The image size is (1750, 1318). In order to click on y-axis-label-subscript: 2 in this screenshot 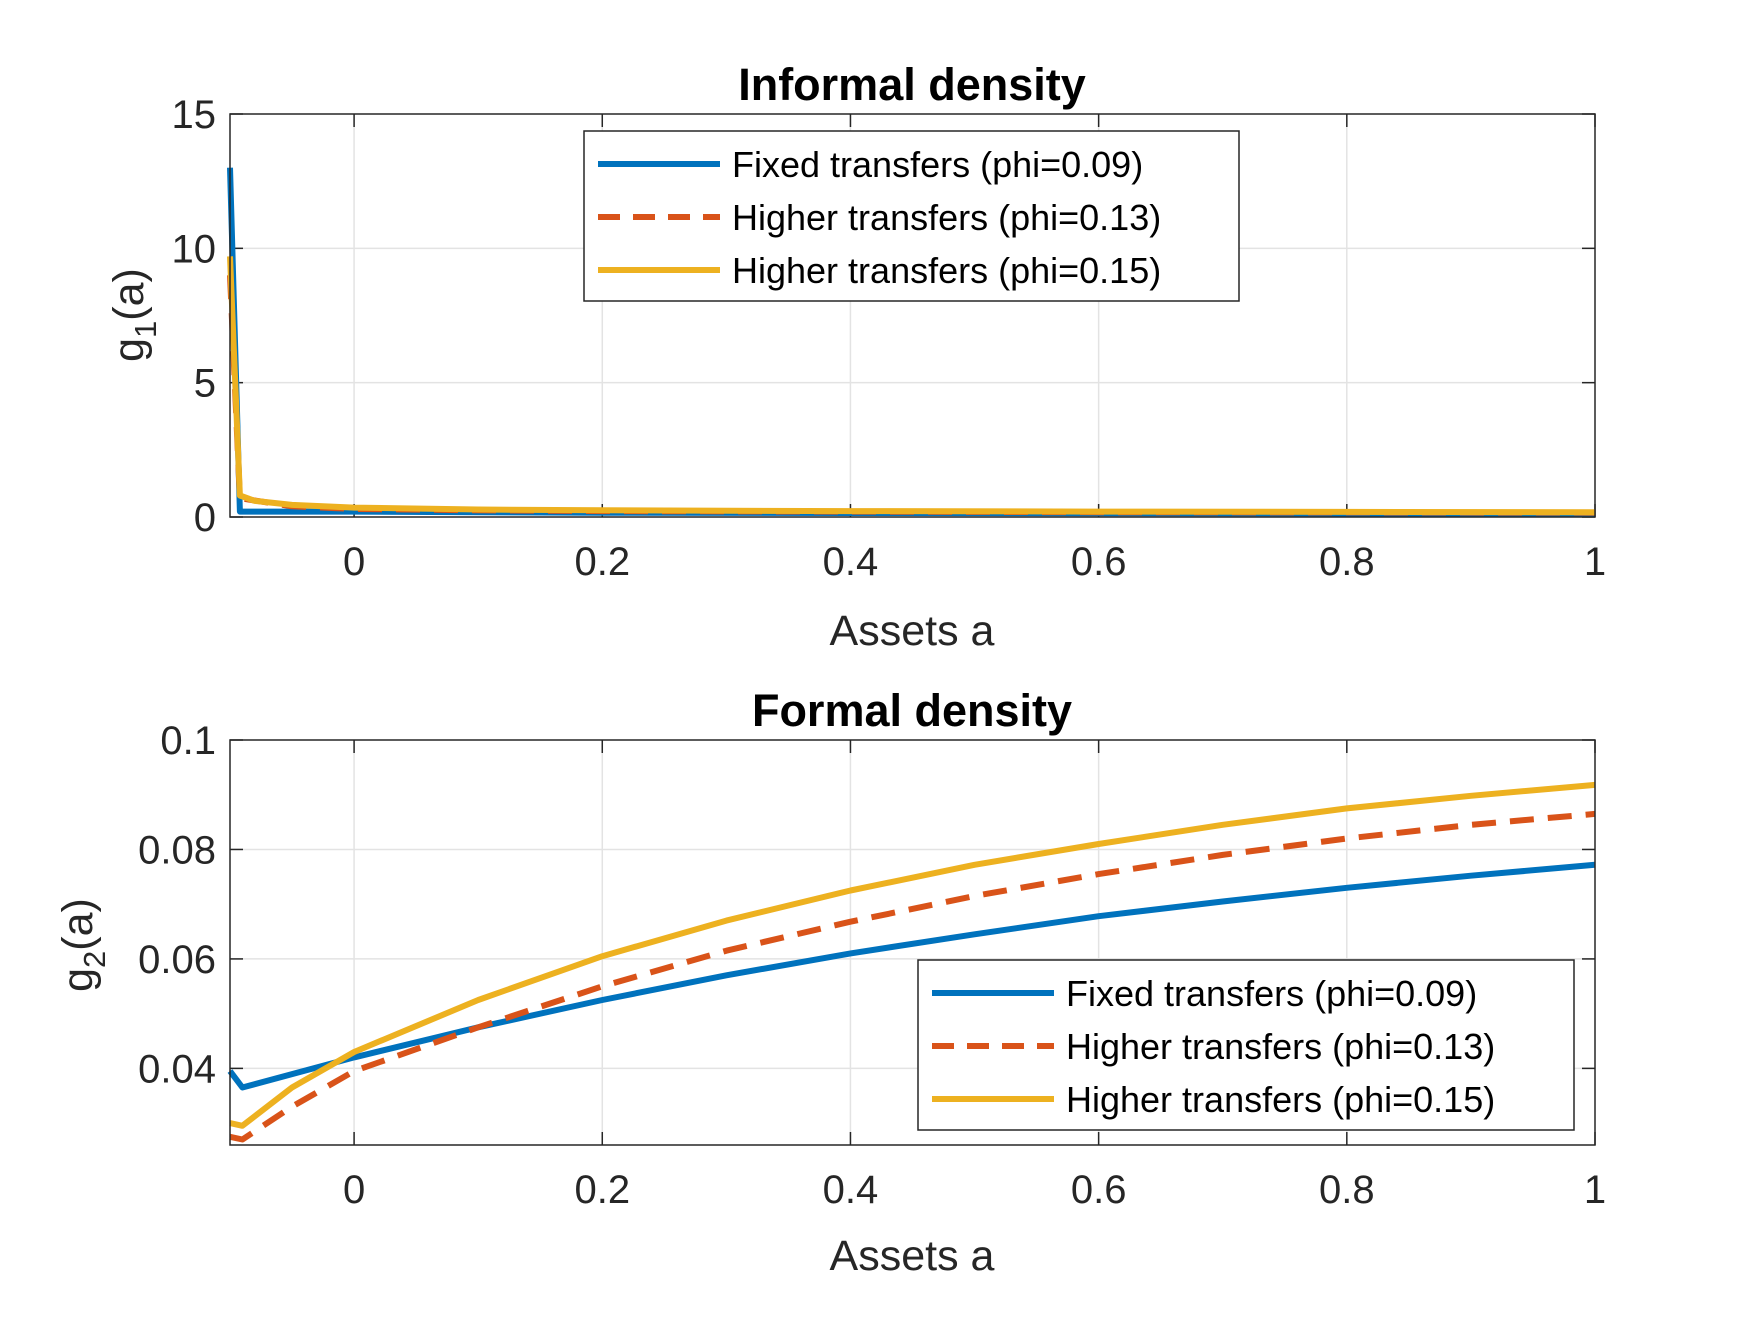, I will do `click(94, 959)`.